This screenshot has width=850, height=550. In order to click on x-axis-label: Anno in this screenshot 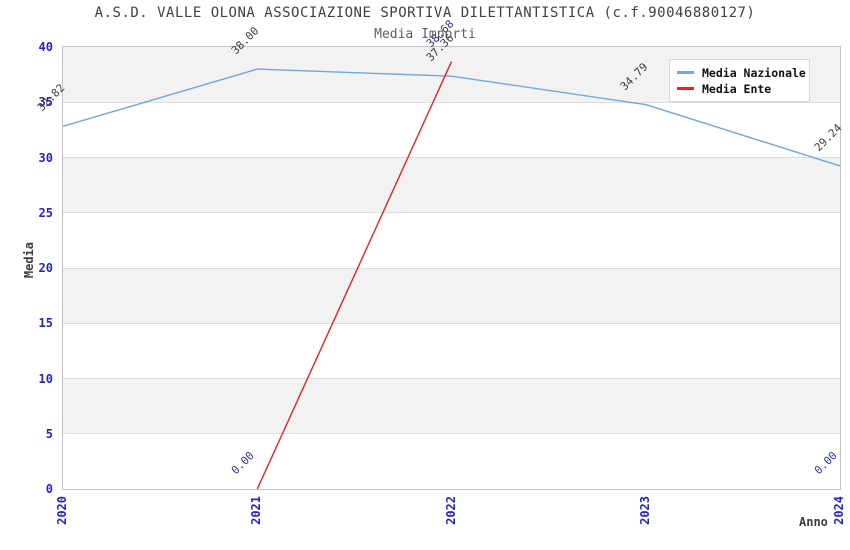, I will do `click(813, 522)`.